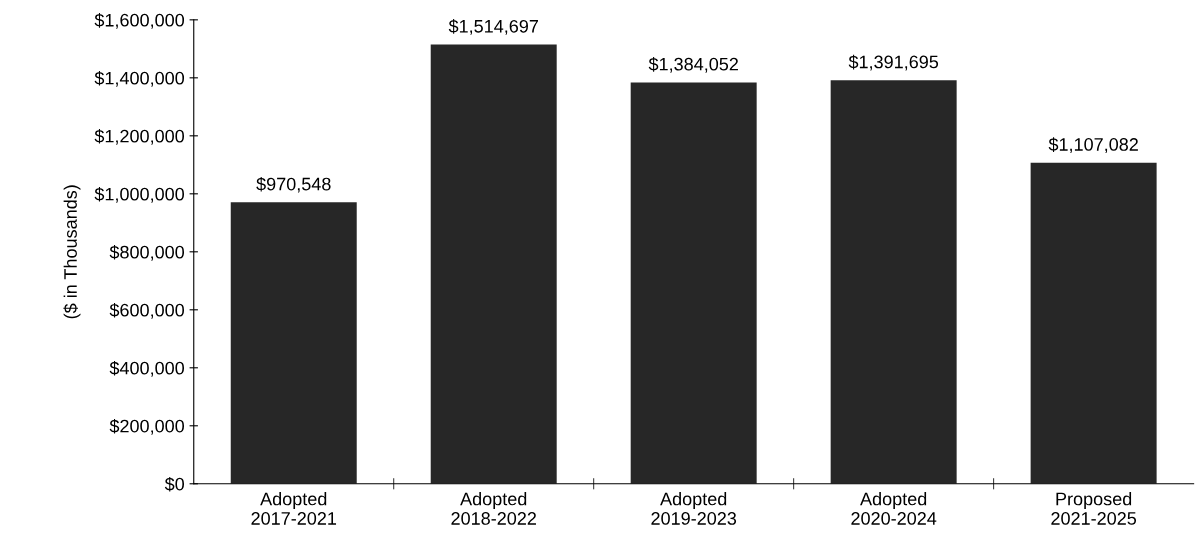 This screenshot has height=551, width=1196. What do you see at coordinates (139, 79) in the screenshot?
I see `y-tick-label: $1,400,000` at bounding box center [139, 79].